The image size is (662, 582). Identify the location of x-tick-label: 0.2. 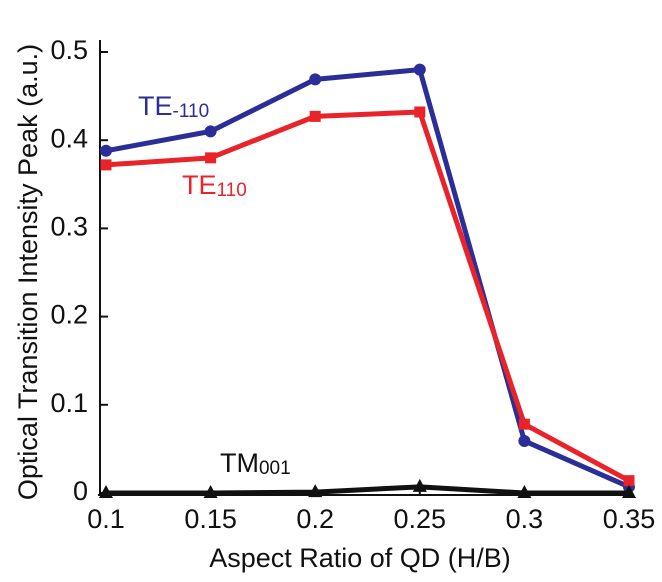
(315, 519).